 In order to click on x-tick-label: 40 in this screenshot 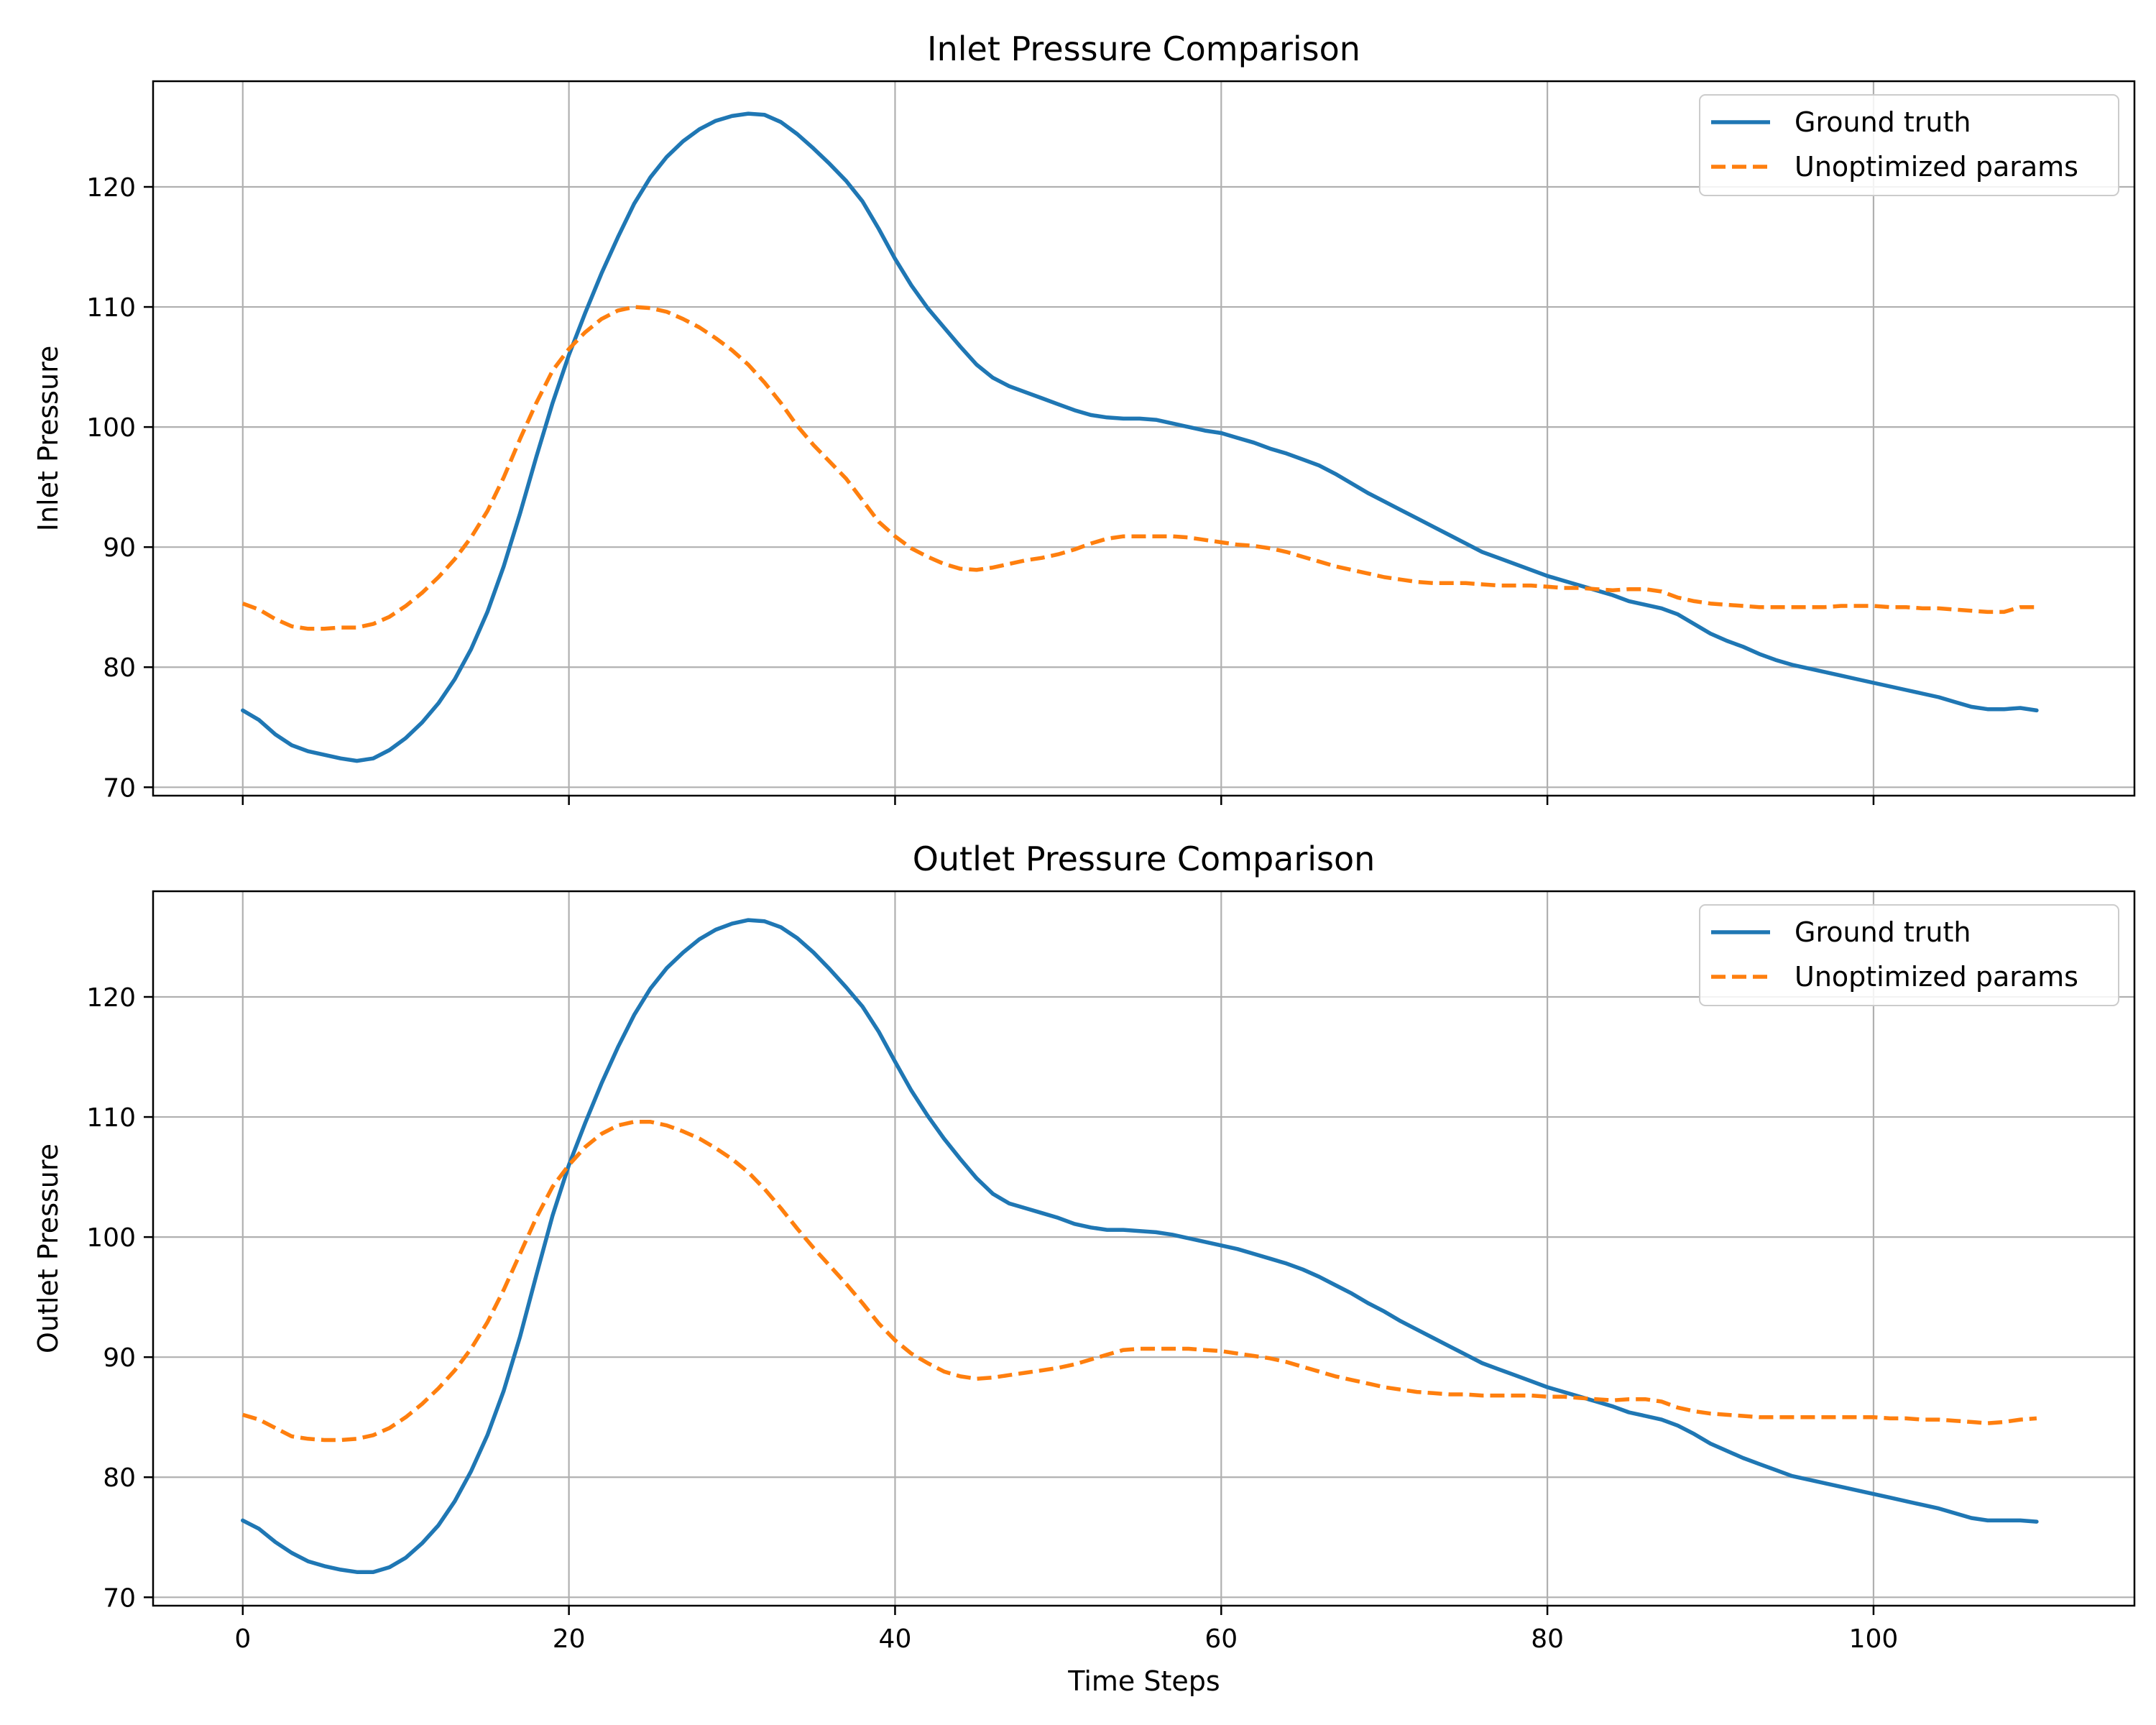, I will do `click(895, 1639)`.